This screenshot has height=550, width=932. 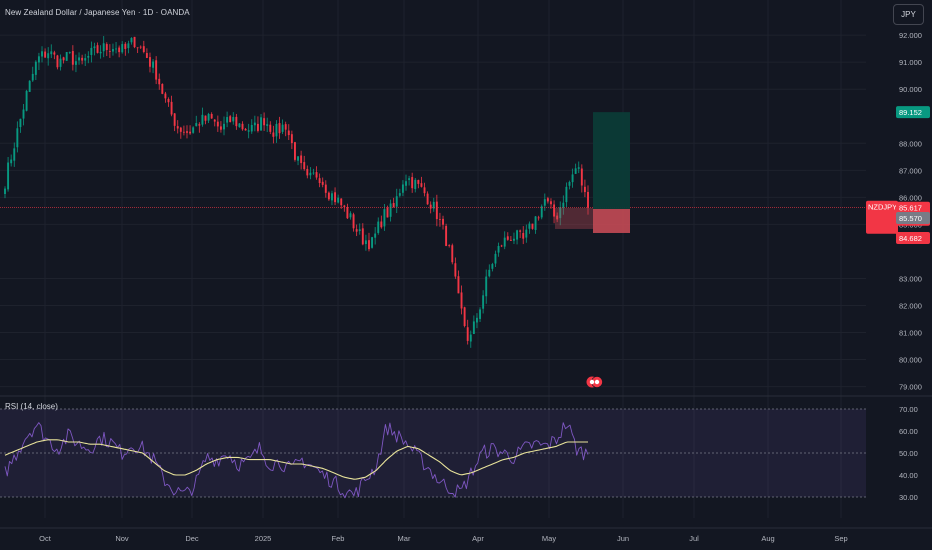 I want to click on price-tick-label: 82.000, so click(x=910, y=305).